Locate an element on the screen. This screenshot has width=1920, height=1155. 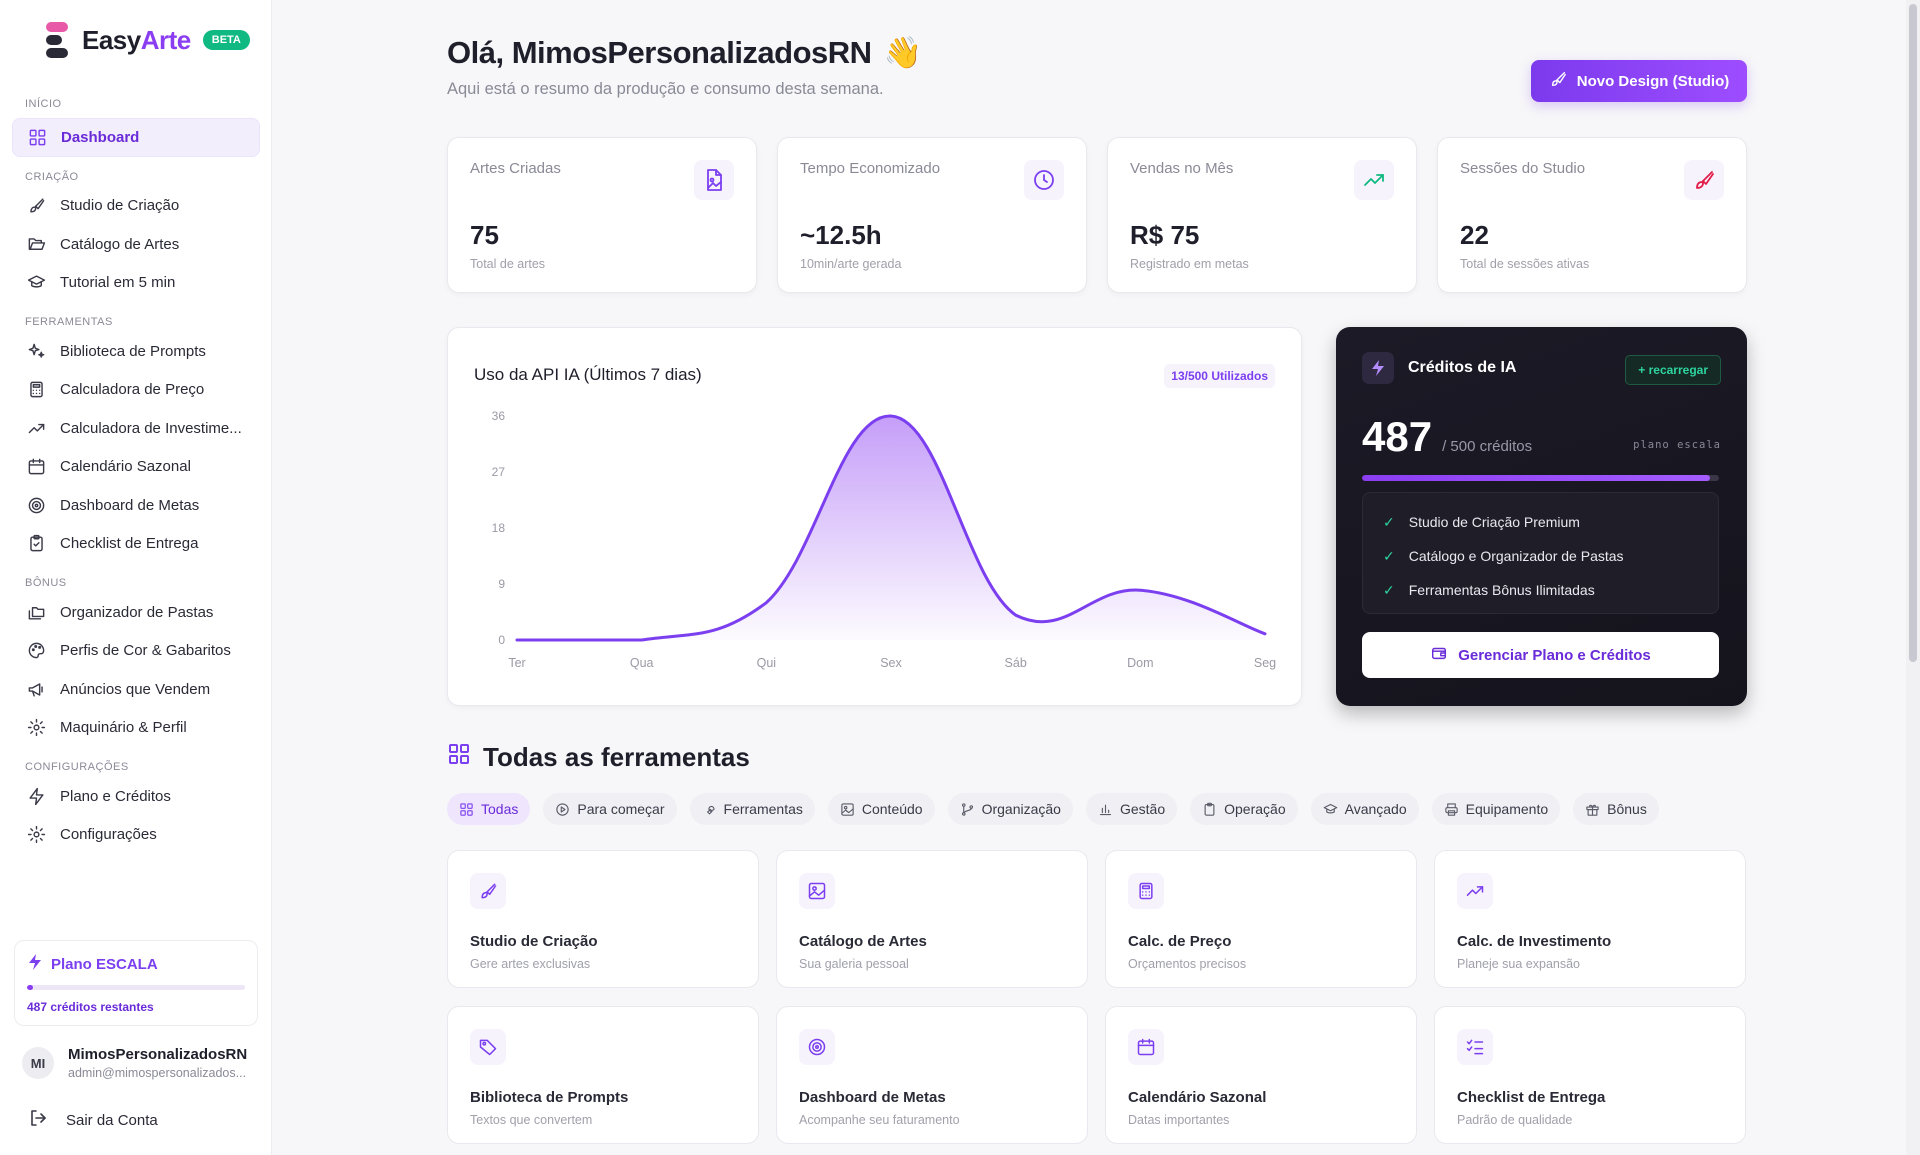
gear-icon is located at coordinates (36, 728).